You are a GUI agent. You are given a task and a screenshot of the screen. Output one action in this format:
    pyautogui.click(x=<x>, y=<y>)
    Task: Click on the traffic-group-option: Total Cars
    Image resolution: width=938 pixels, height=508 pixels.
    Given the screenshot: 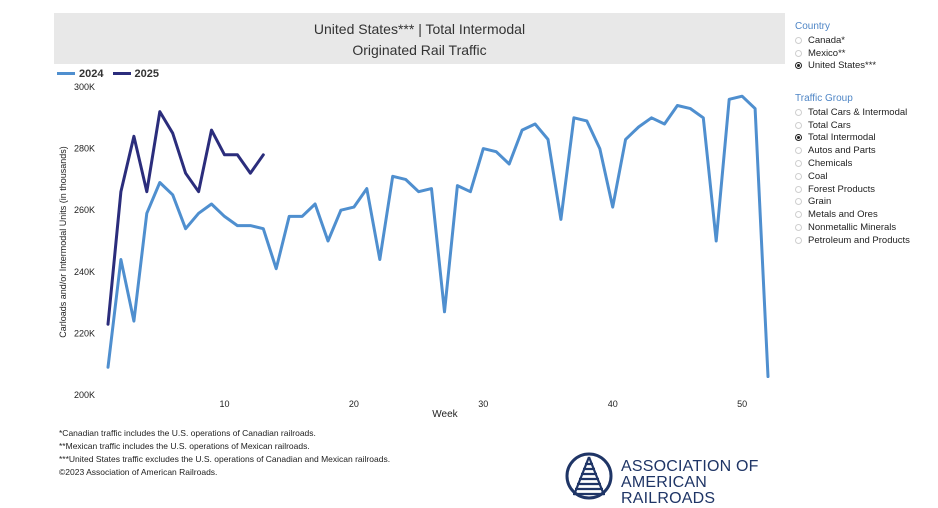 What is the action you would take?
    pyautogui.click(x=852, y=125)
    